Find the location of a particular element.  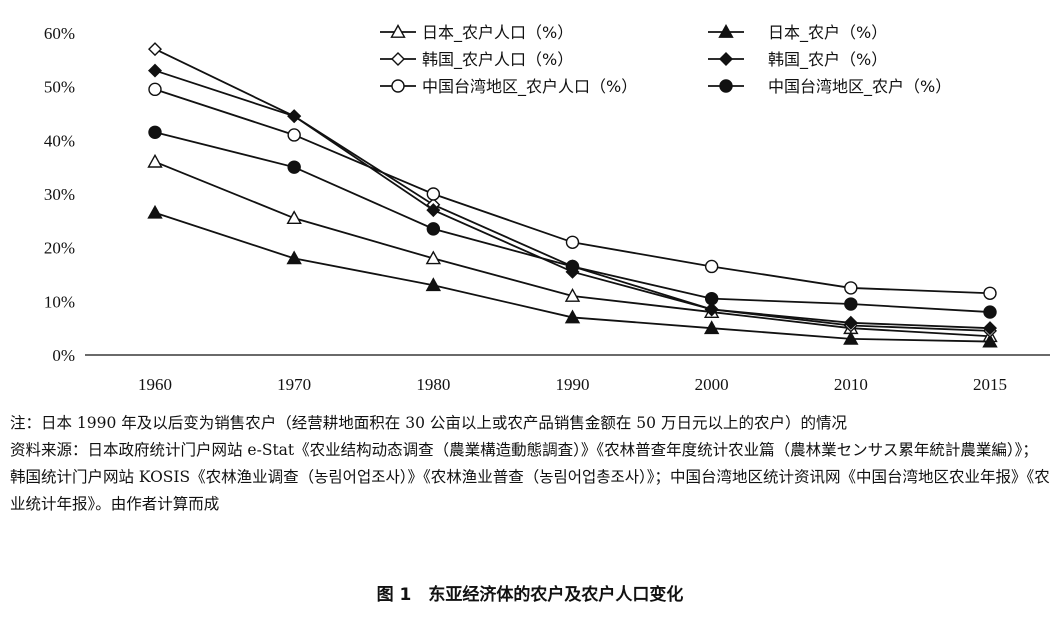

x-tick-label: 1980 is located at coordinates (433, 384).